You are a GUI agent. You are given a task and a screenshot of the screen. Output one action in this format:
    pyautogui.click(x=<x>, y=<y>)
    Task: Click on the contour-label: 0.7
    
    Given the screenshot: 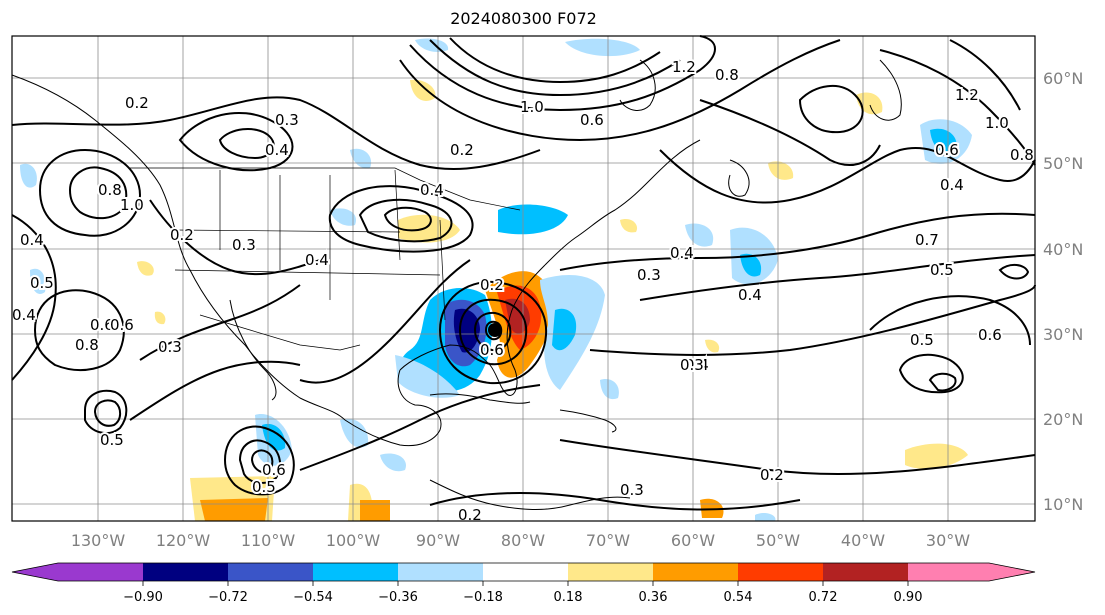 What is the action you would take?
    pyautogui.click(x=927, y=240)
    